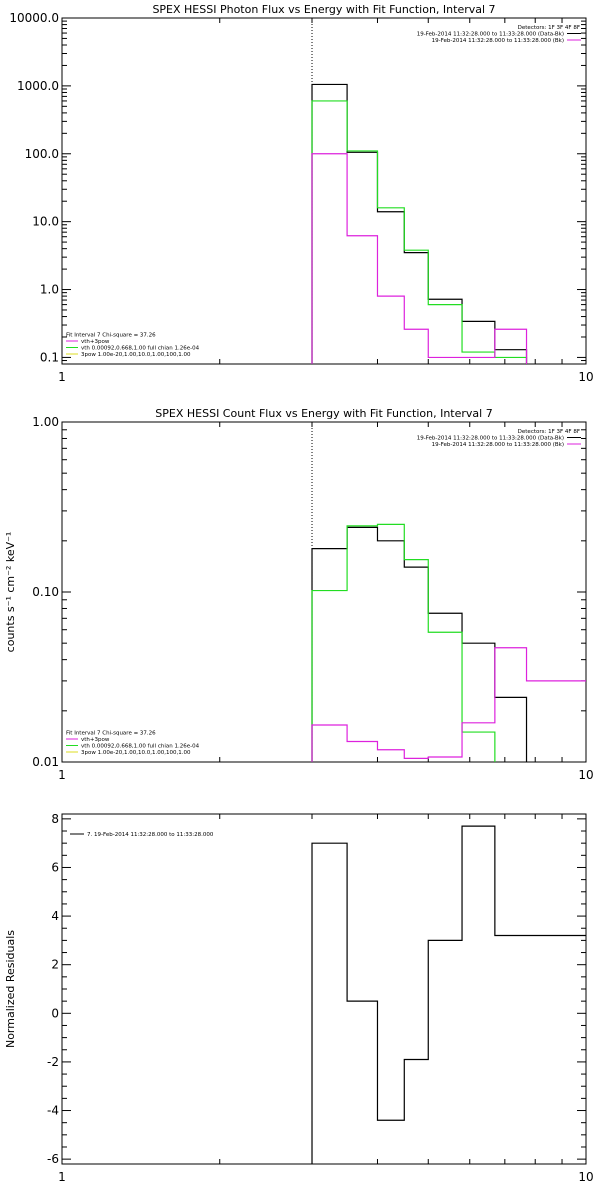  I want to click on y-tick-label: 1.0, so click(49, 290).